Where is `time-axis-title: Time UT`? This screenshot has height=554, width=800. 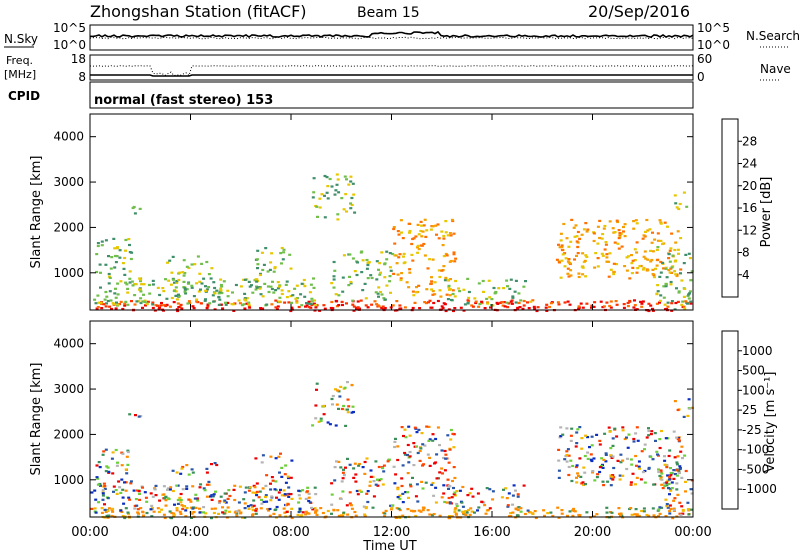 time-axis-title: Time UT is located at coordinates (389, 546).